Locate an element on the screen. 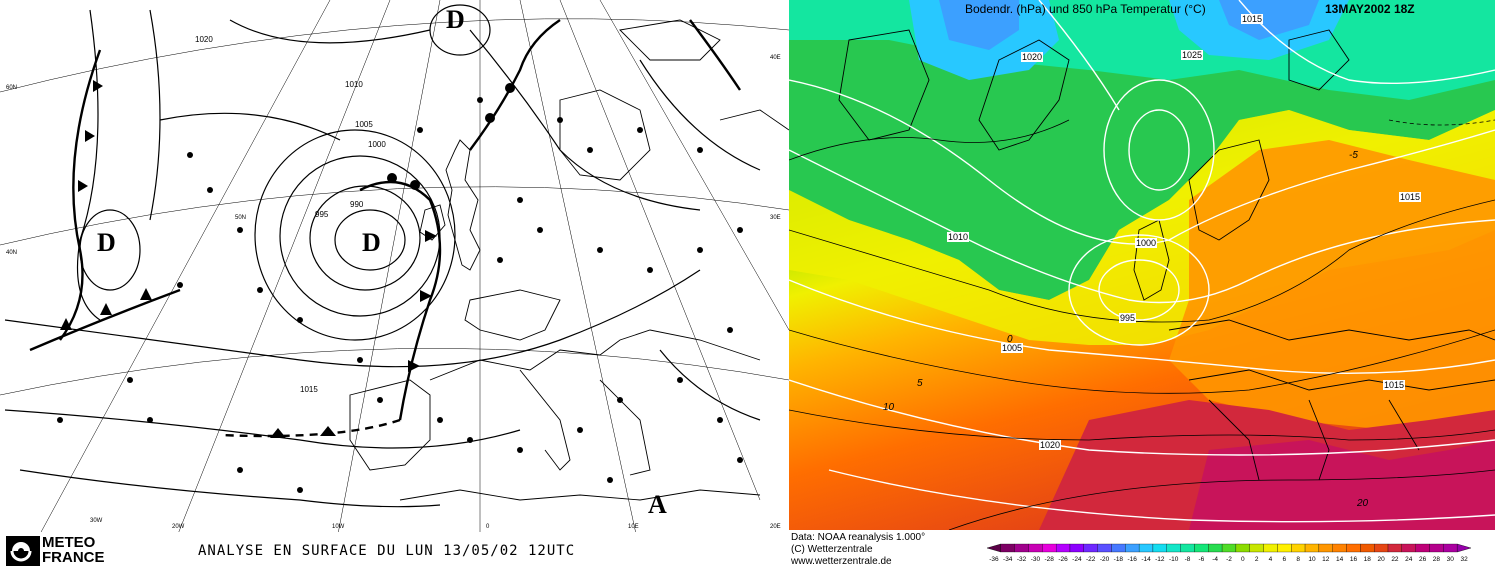  grid-label: 0 is located at coordinates (488, 527).